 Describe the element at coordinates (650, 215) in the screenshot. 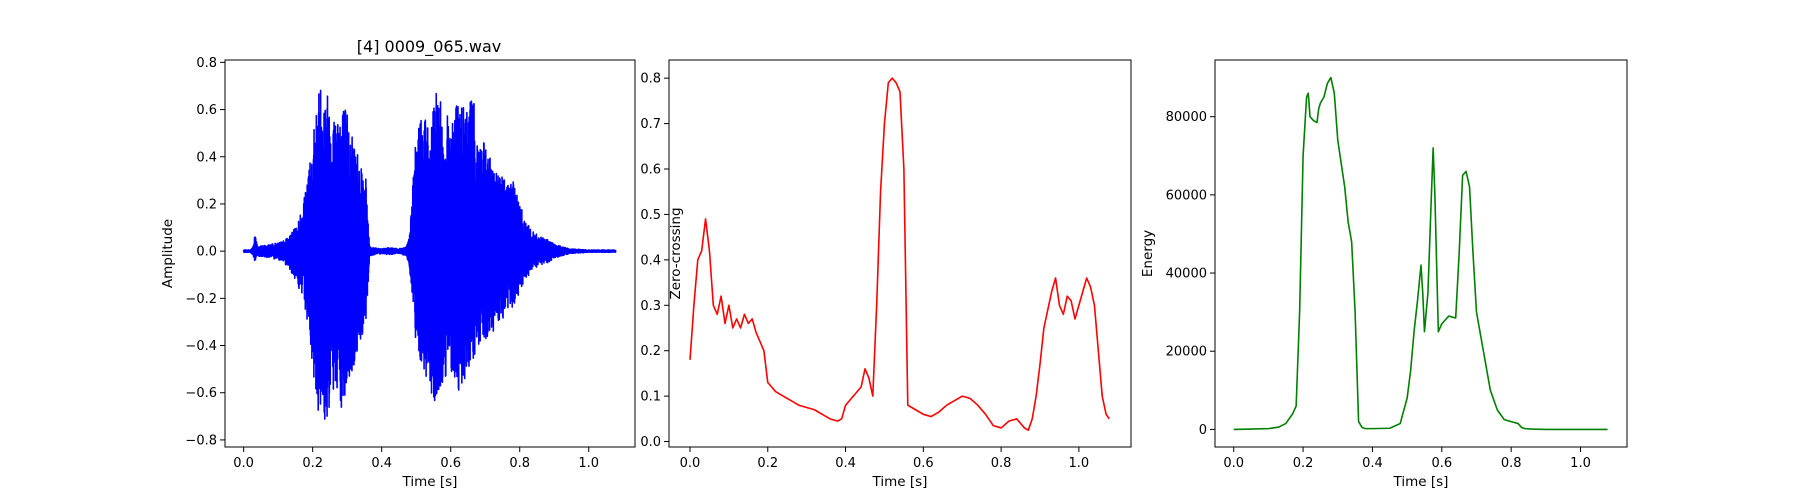

I see `y-tick-label: 0.5` at that location.